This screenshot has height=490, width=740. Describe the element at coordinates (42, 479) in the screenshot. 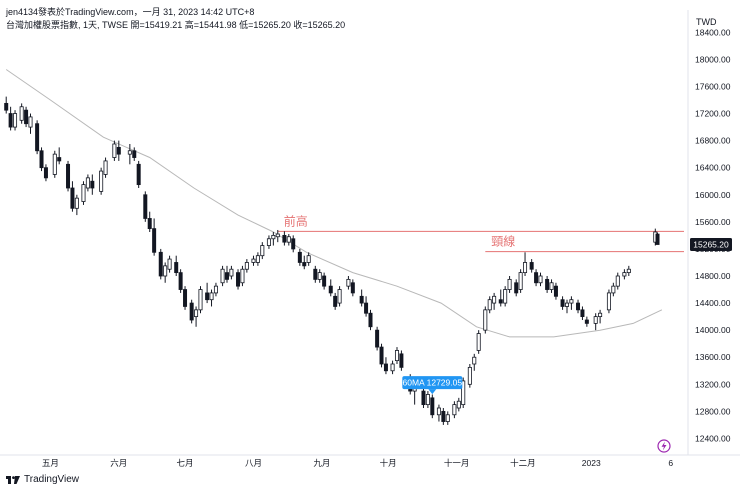

I see `tradingview-brand: TradingView` at that location.